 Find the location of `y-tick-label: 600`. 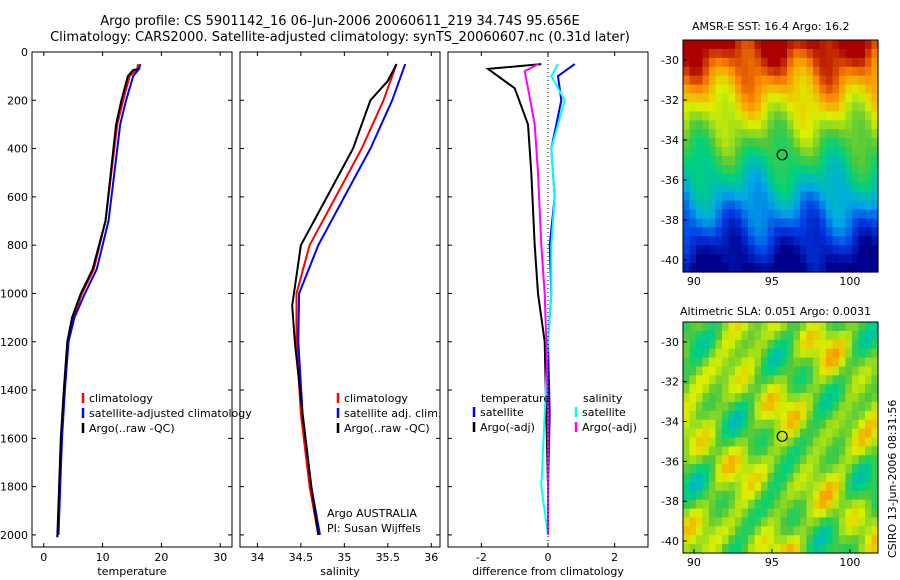

y-tick-label: 600 is located at coordinates (17, 197).